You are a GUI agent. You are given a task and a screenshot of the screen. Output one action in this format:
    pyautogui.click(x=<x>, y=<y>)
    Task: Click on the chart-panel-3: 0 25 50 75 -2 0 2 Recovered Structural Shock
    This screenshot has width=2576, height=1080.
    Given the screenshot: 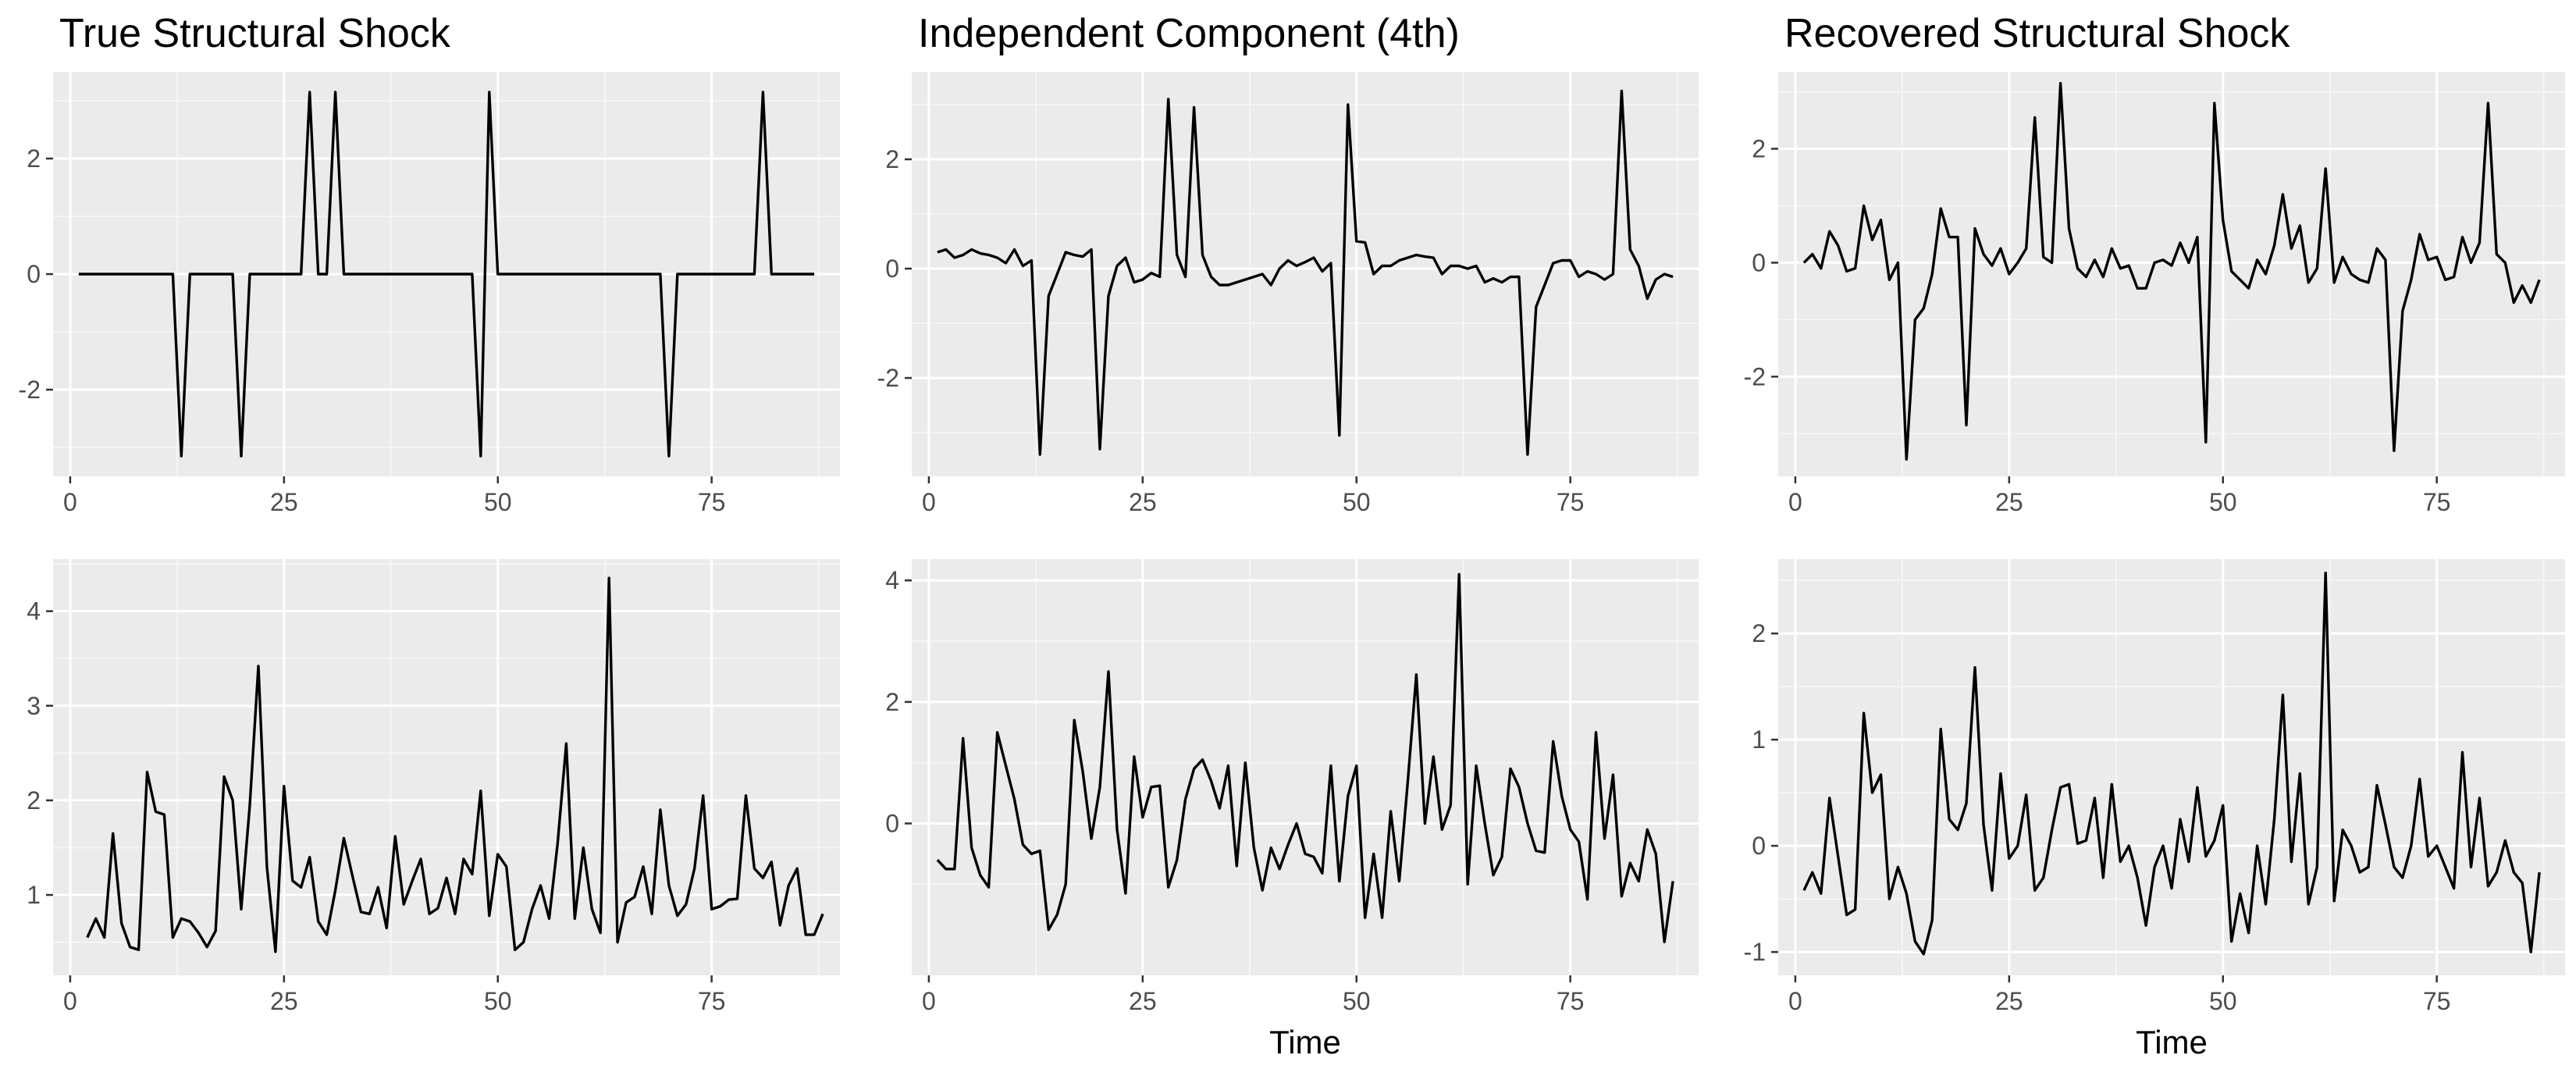 What is the action you would take?
    pyautogui.click(x=2154, y=263)
    